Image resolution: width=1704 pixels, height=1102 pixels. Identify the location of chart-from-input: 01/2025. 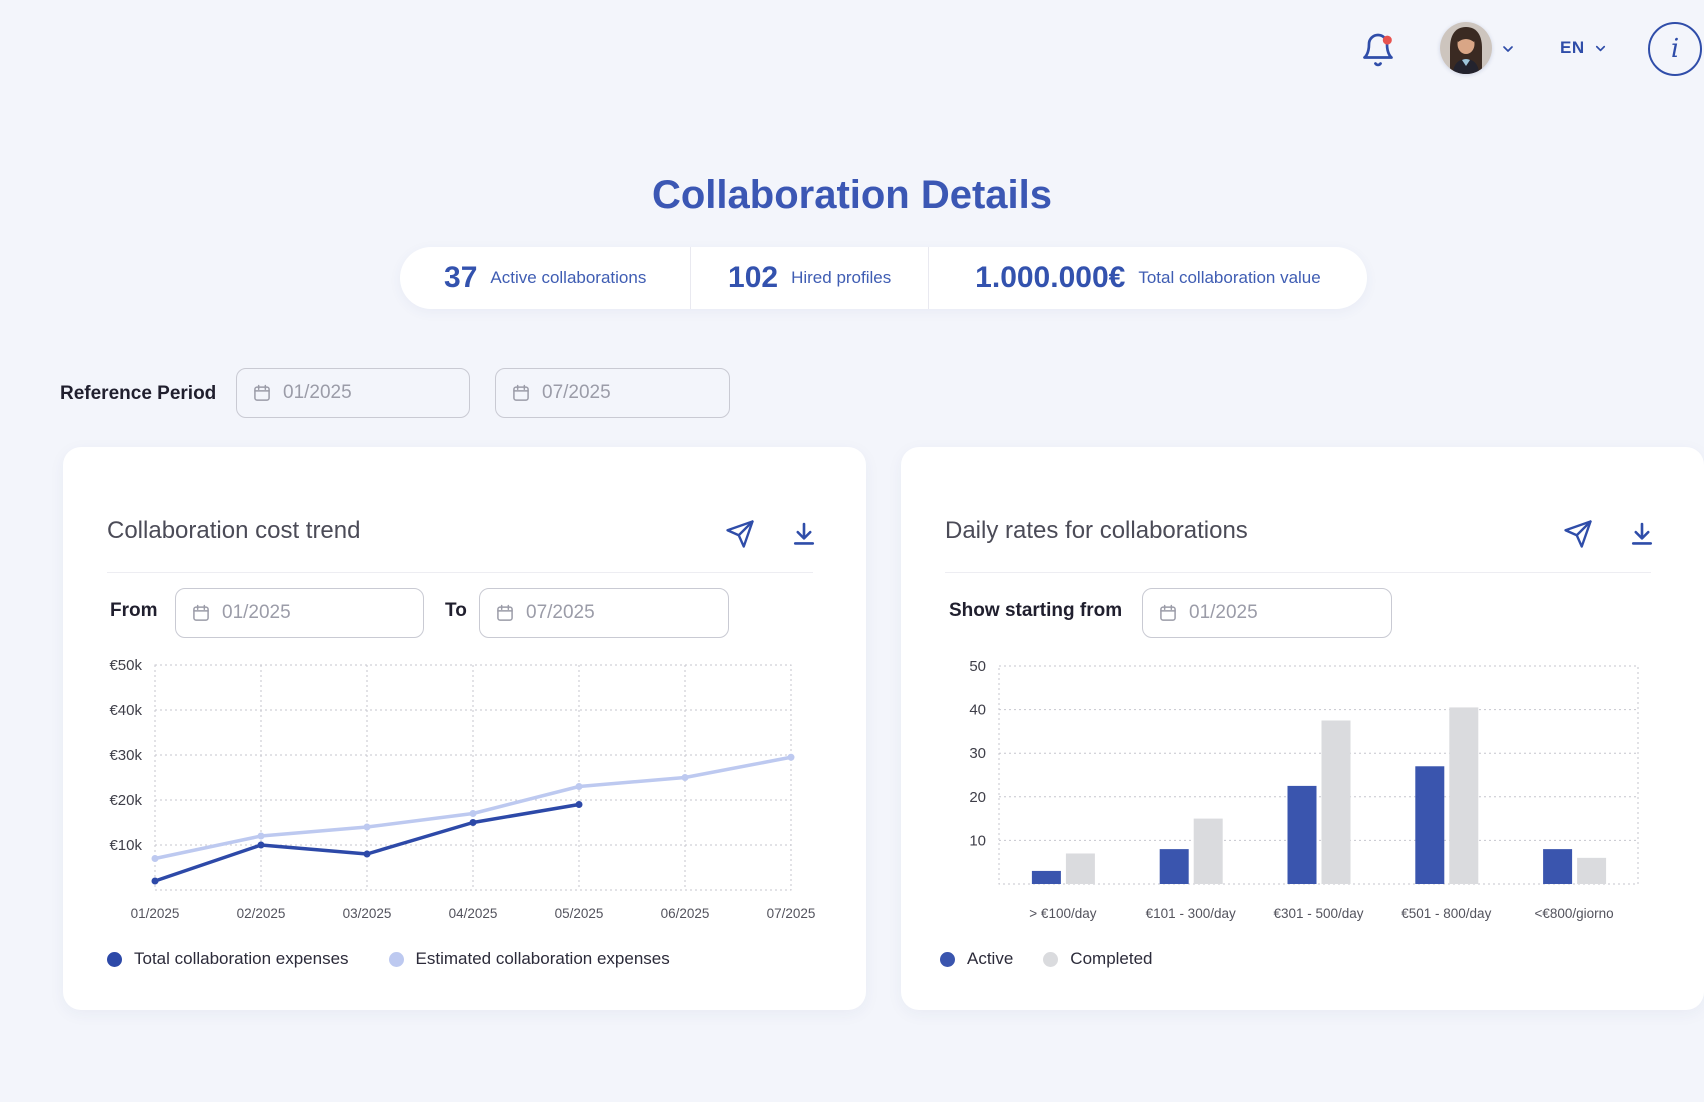
(299, 613).